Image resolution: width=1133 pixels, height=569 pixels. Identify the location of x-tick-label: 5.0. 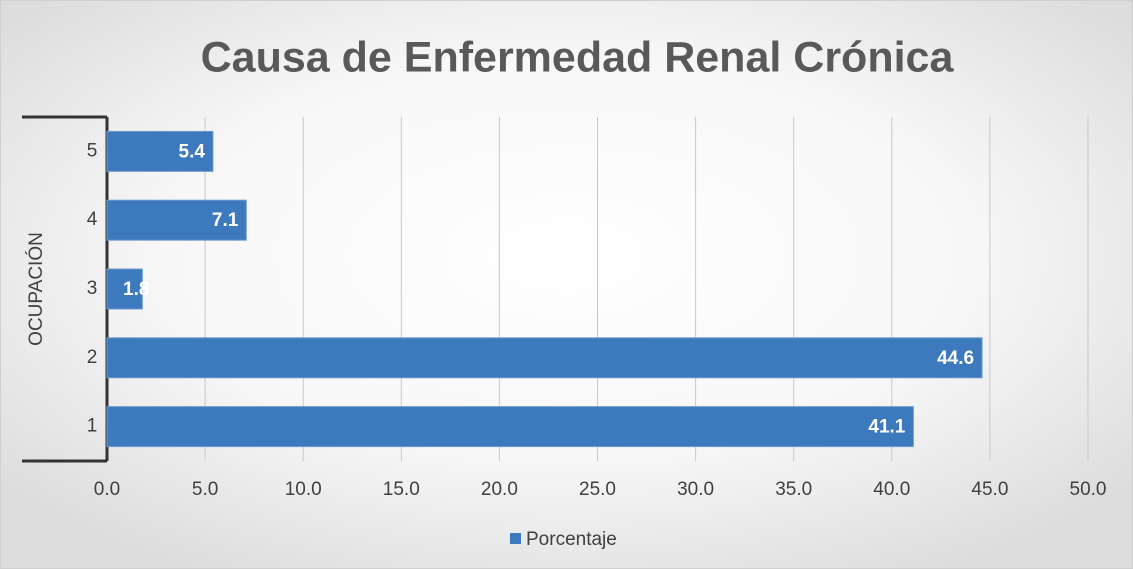
(205, 489).